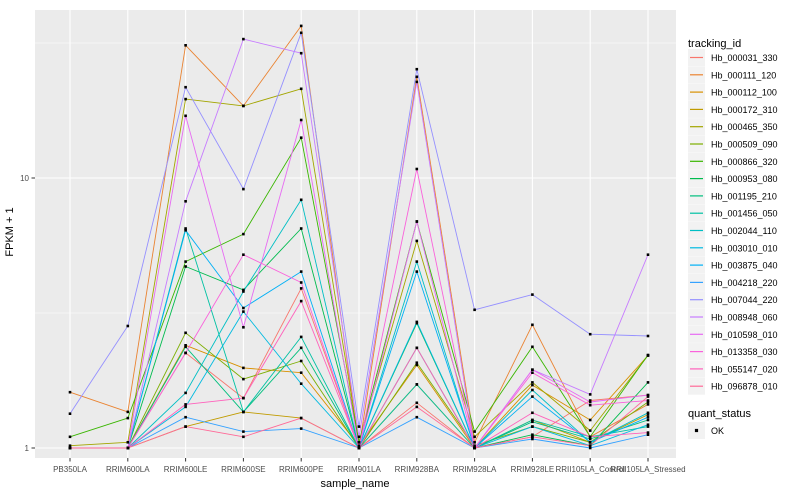 The width and height of the screenshot is (800, 500). What do you see at coordinates (714, 44) in the screenshot?
I see `legend-title-tracking-id: tracking_id` at bounding box center [714, 44].